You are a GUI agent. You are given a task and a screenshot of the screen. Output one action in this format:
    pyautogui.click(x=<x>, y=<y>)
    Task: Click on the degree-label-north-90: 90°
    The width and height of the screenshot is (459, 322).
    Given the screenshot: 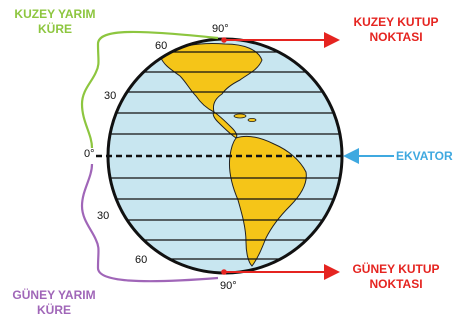 What is the action you would take?
    pyautogui.click(x=220, y=29)
    